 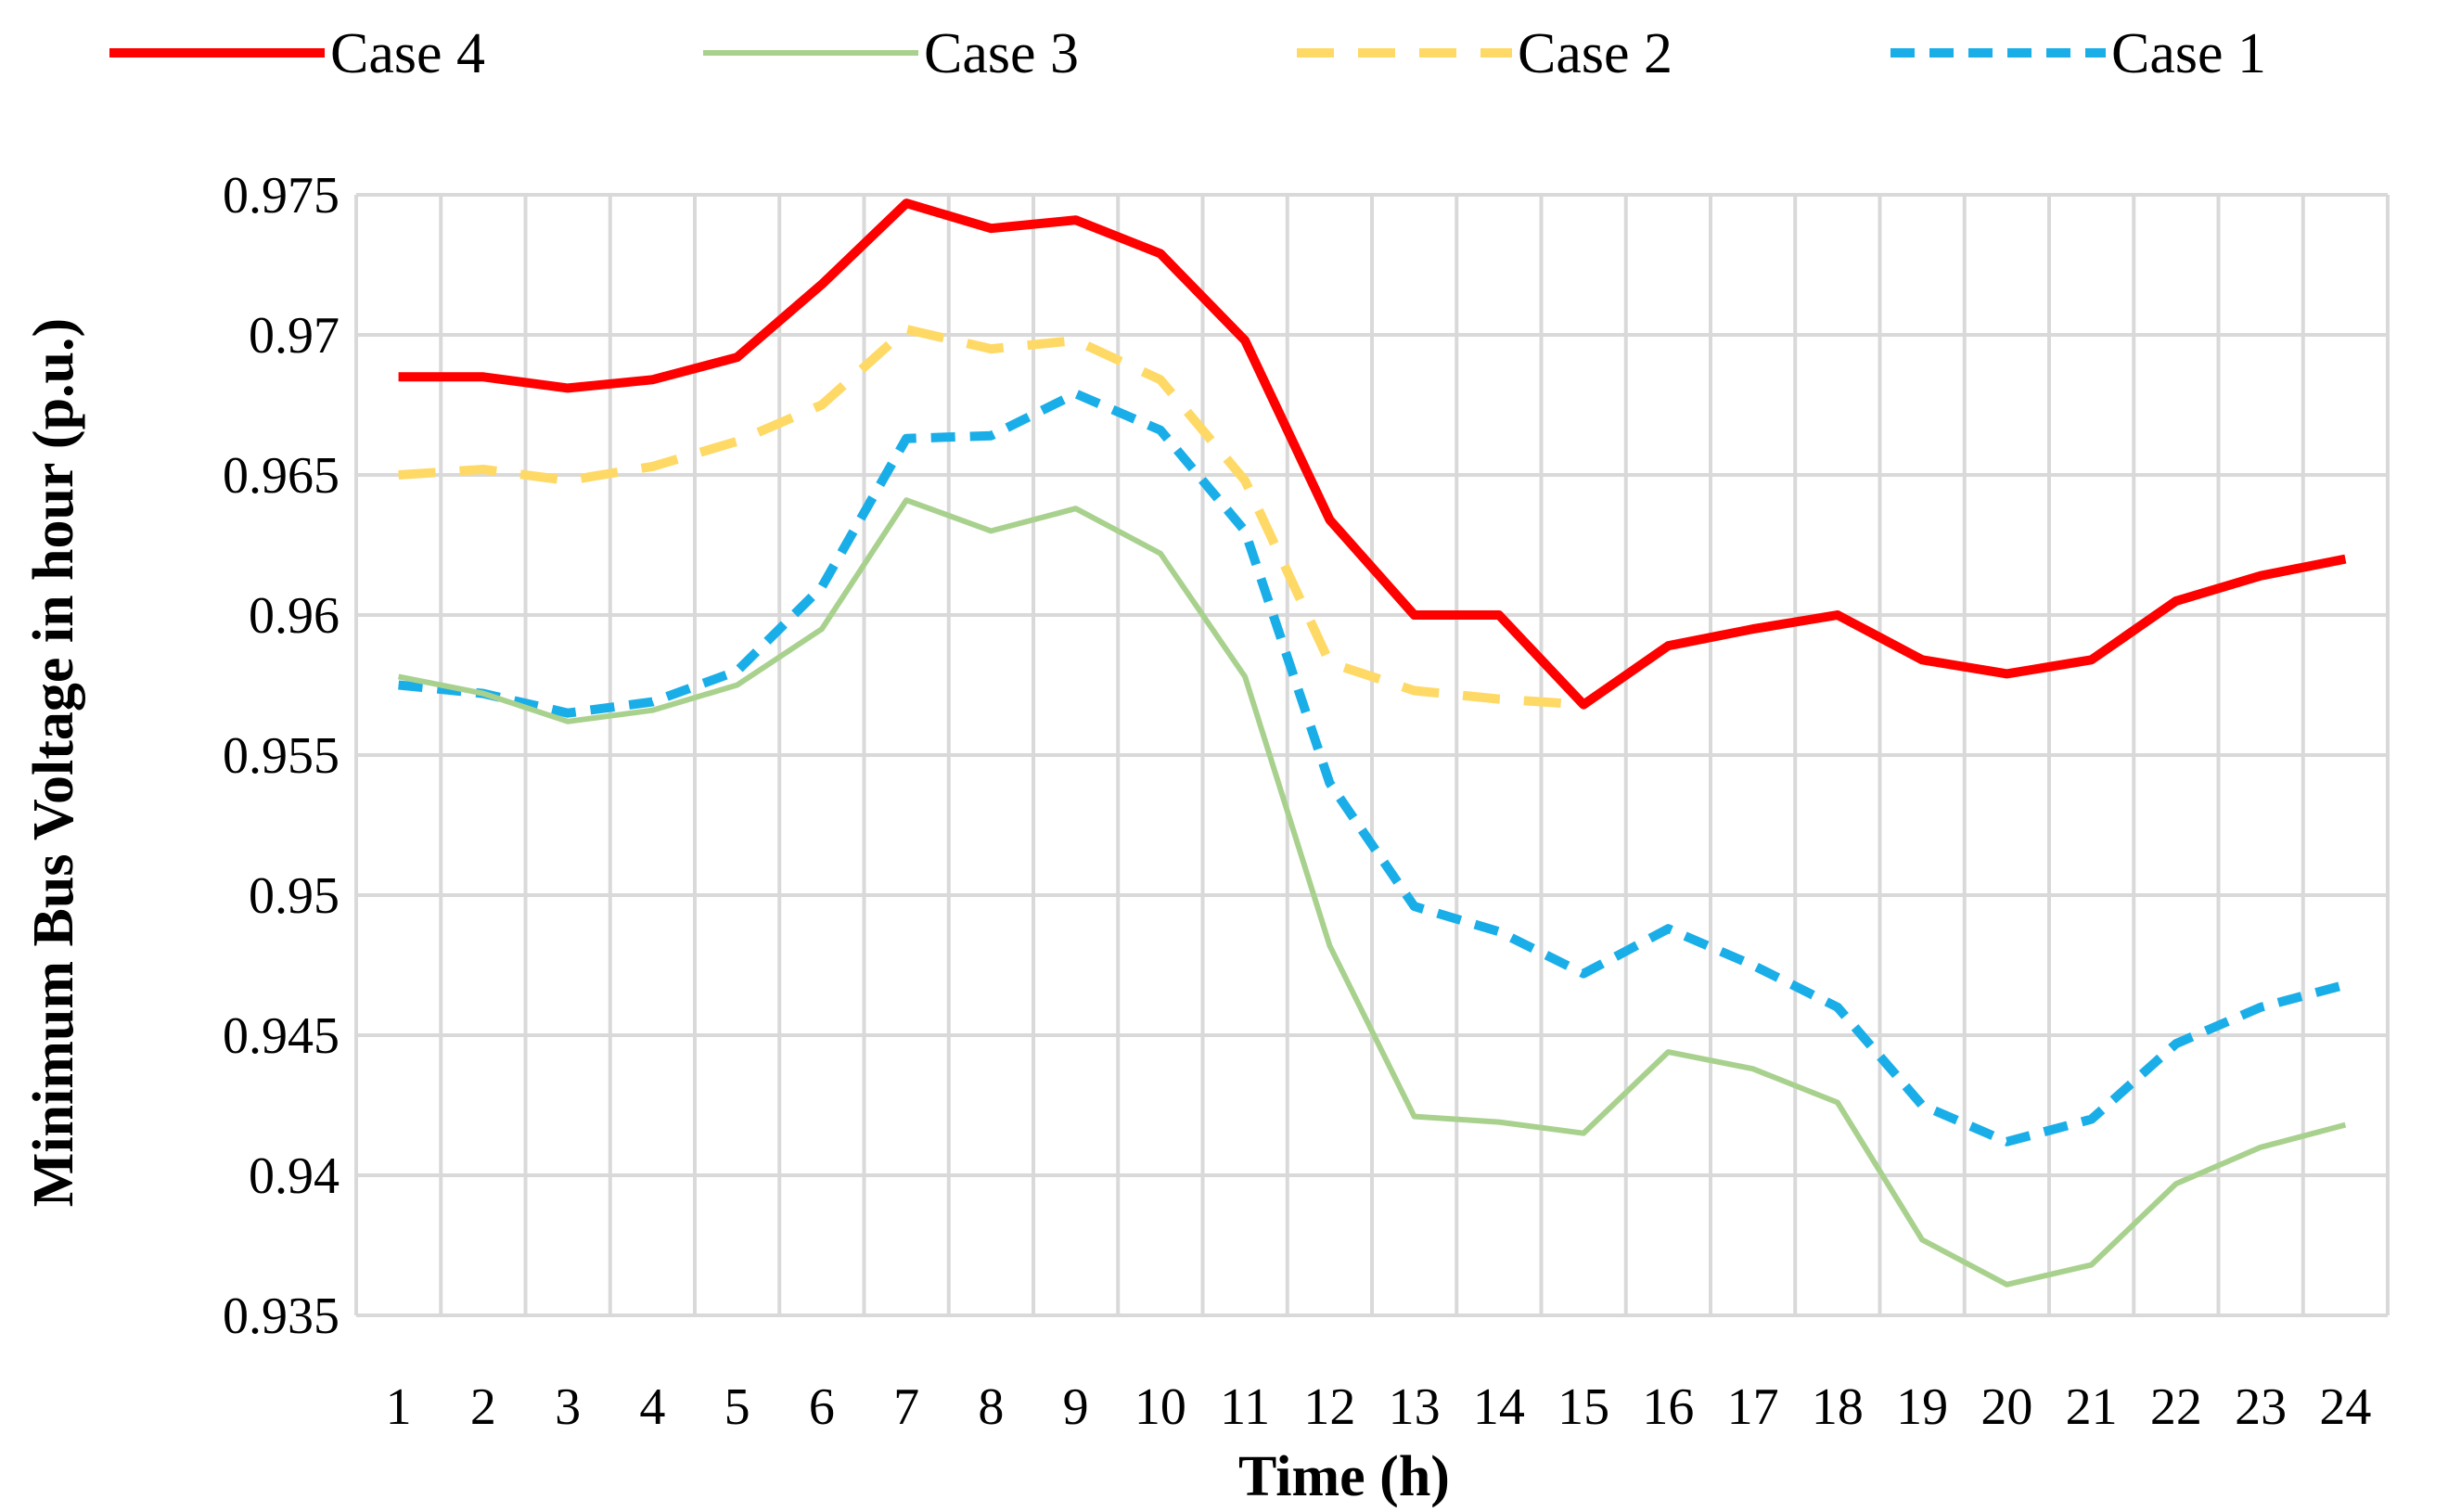 I want to click on y-tick-label: 0.96, so click(x=294, y=616).